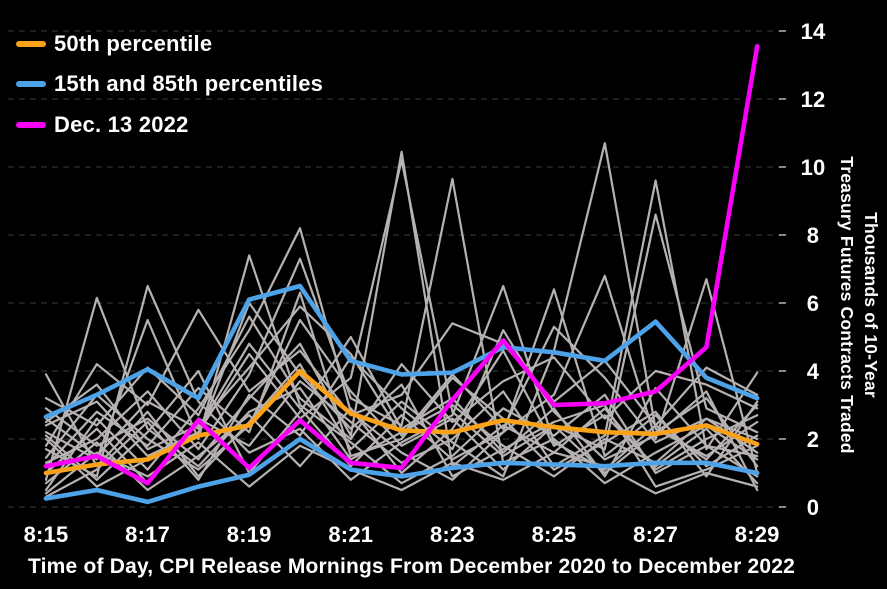  Describe the element at coordinates (249, 534) in the screenshot. I see `x-tick-label-819: 8:19` at that location.